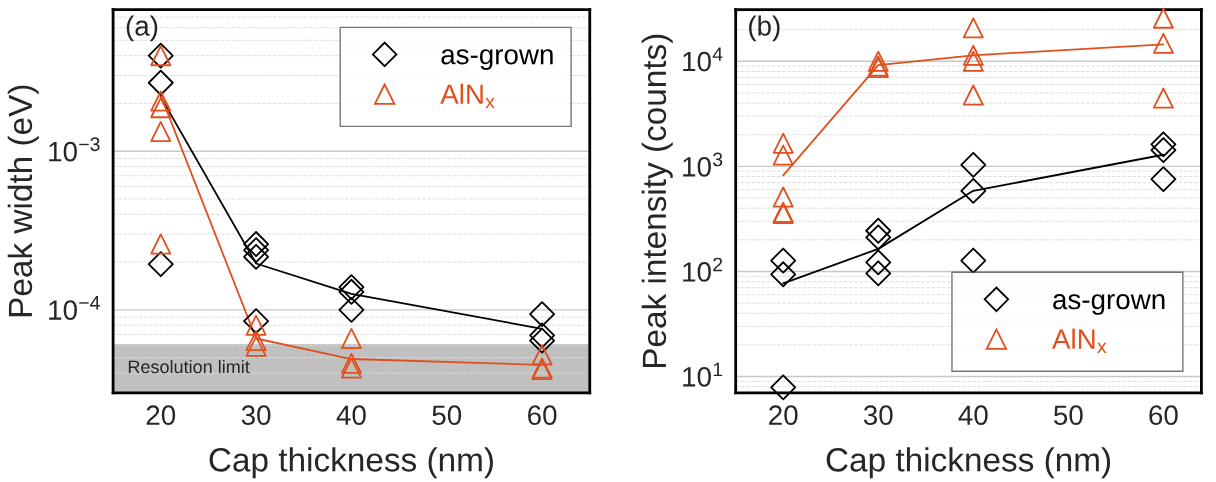 This screenshot has width=1216, height=482. I want to click on band-label: Resolution limit, so click(189, 366).